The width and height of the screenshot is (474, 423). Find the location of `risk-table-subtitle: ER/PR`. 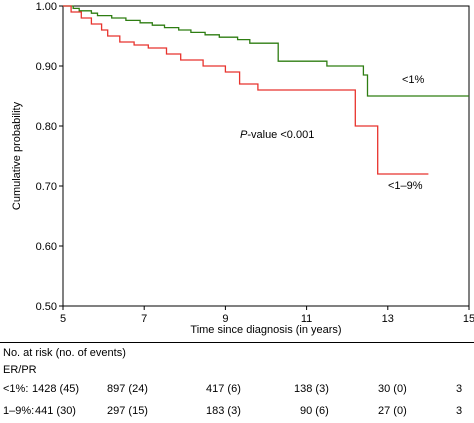

risk-table-subtitle: ER/PR is located at coordinates (20, 370).